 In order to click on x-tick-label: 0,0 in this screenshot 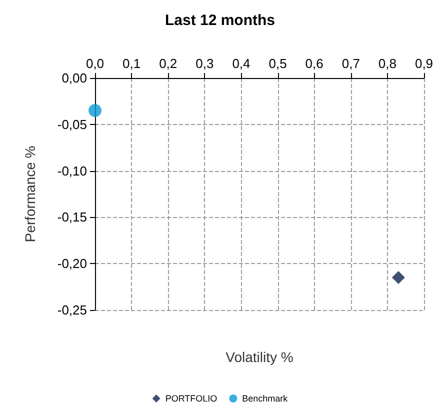, I will do `click(95, 63)`.